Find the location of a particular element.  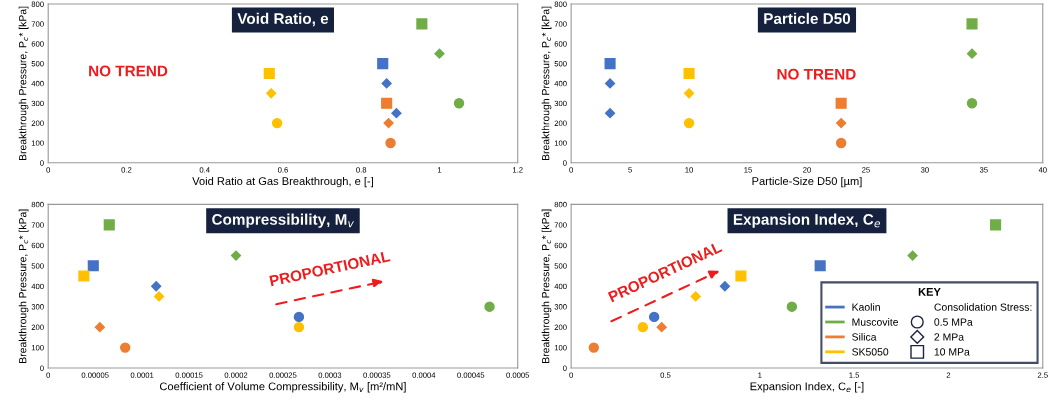

x-axis-title: Coefficient of Volume Compressibility, M$_{v}$ [m²/mN] is located at coordinates (282, 387).